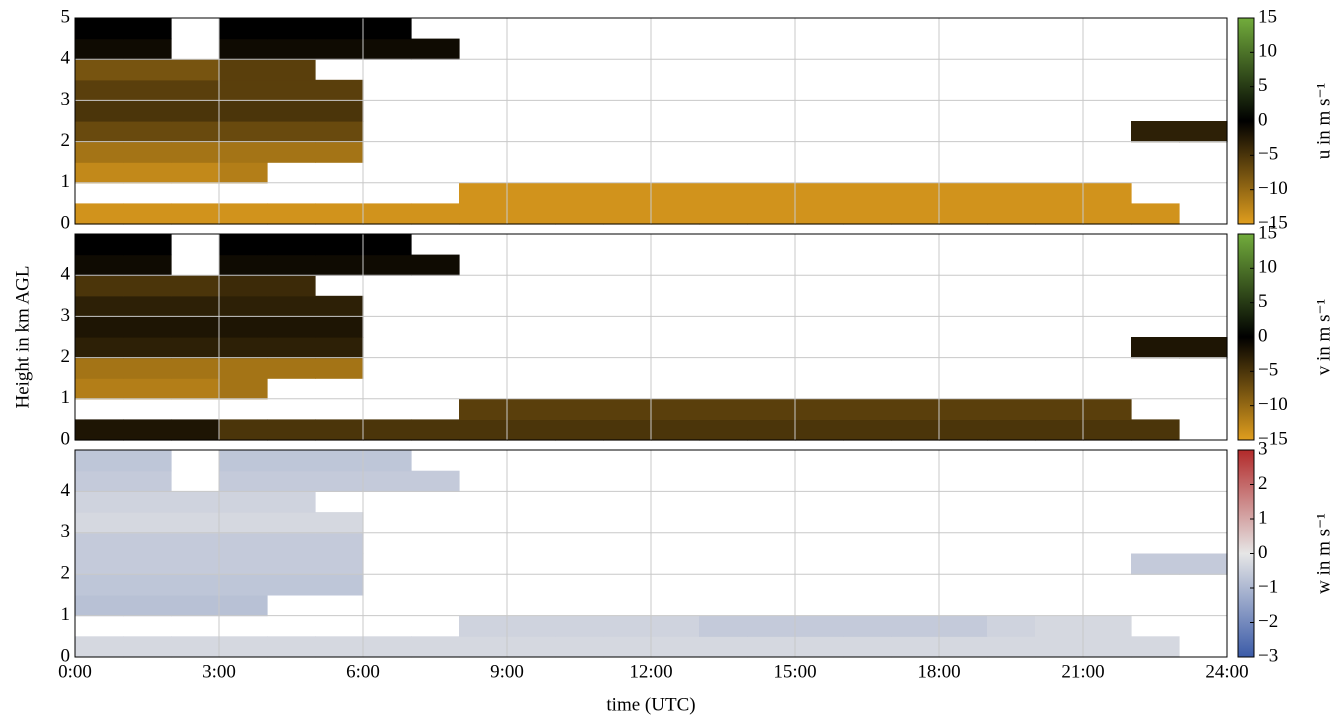  I want to click on colorbar-tick-label: 10, so click(1267, 267).